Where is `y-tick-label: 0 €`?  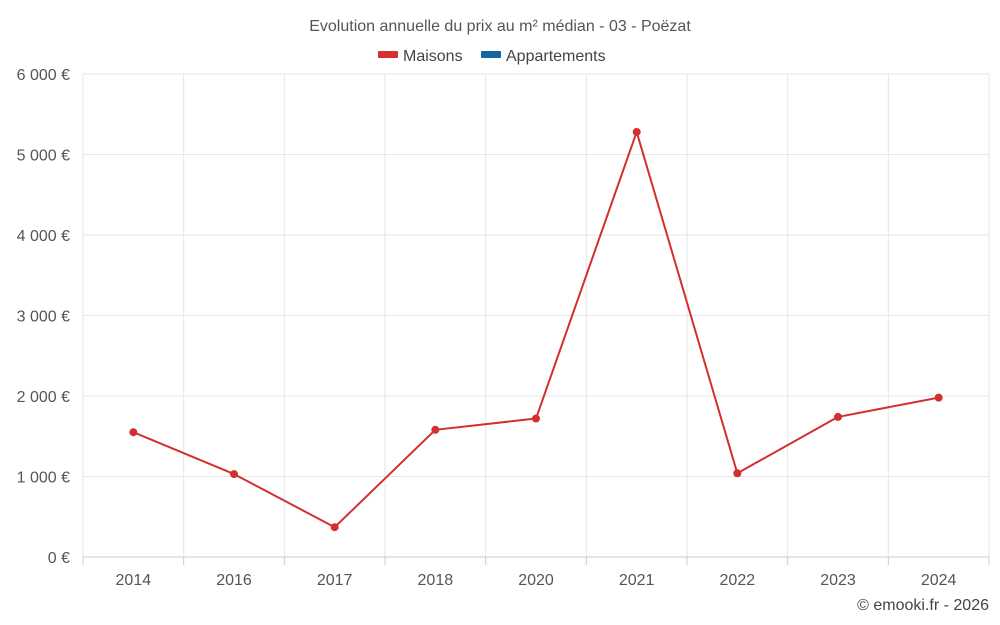
y-tick-label: 0 € is located at coordinates (59, 558).